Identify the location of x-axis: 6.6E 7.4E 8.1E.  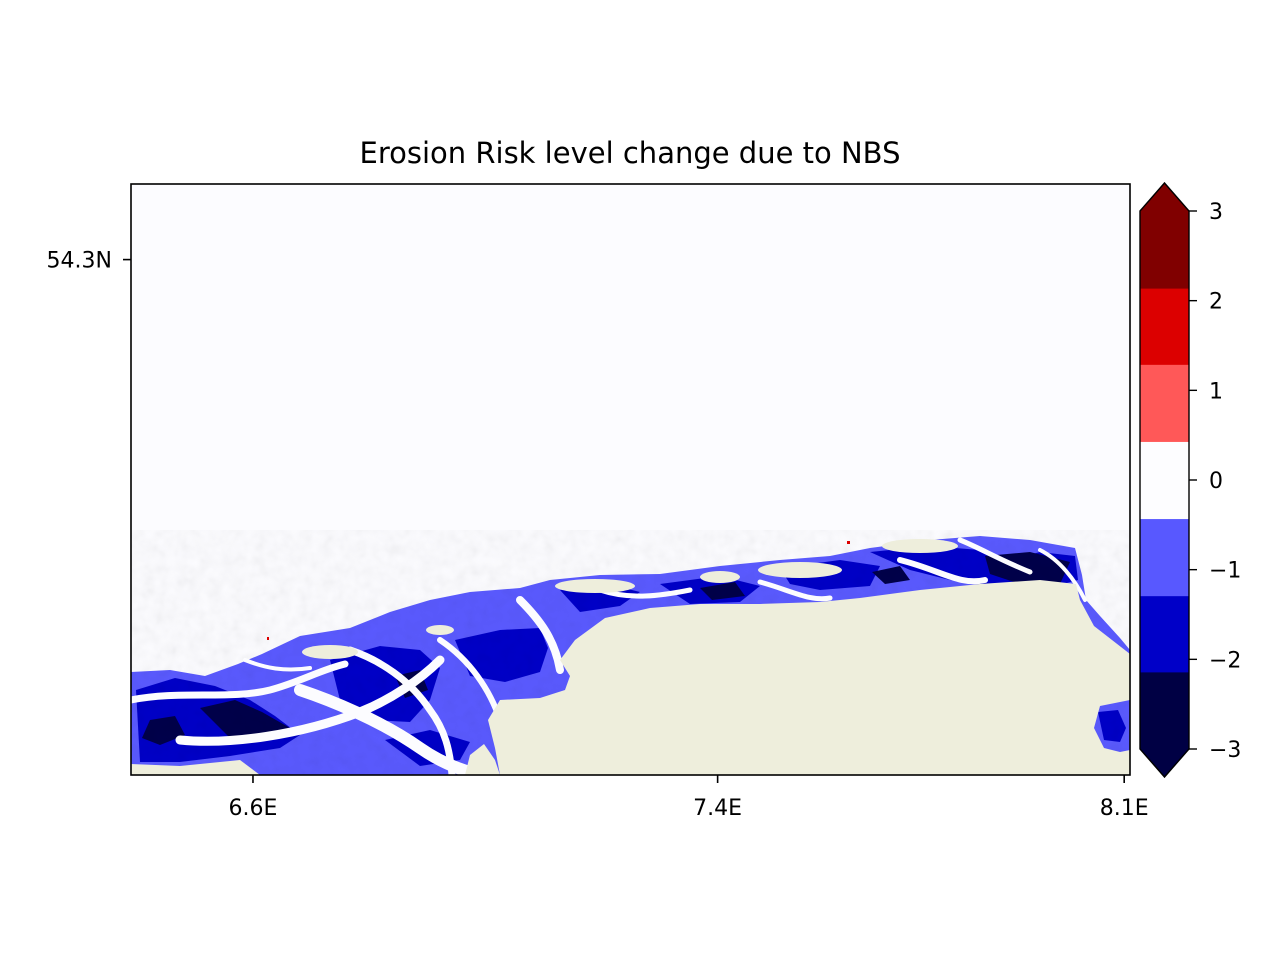
(689, 798).